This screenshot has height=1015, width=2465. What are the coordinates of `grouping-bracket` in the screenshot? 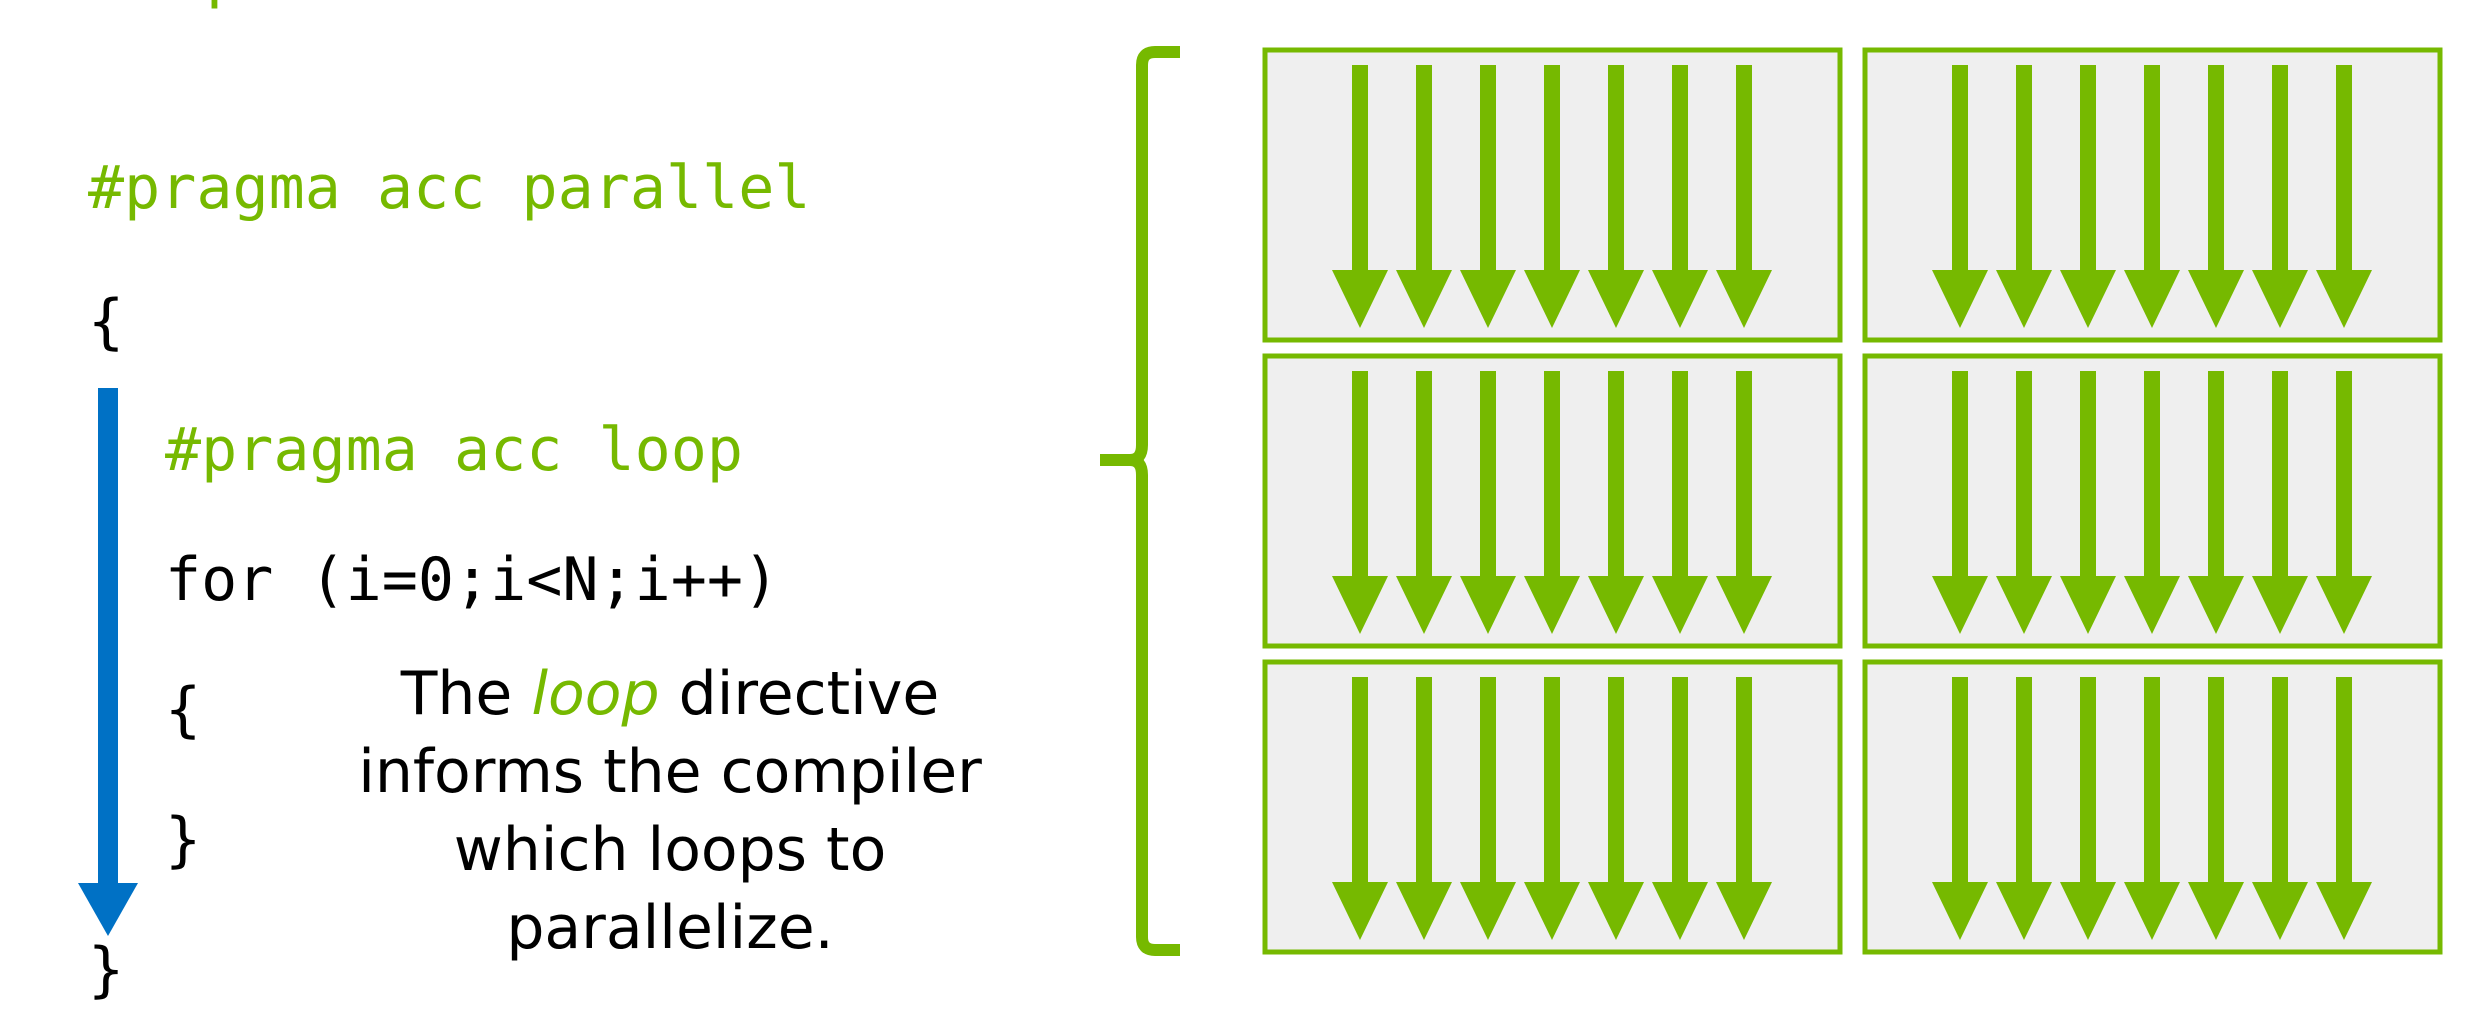 It's located at (1152, 501).